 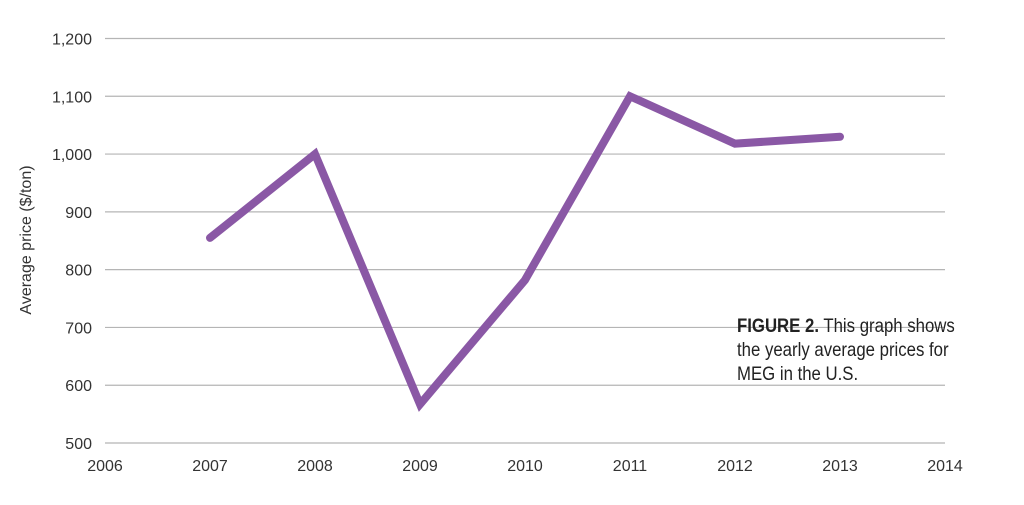 I want to click on x-tick-label: 2011, so click(x=630, y=466).